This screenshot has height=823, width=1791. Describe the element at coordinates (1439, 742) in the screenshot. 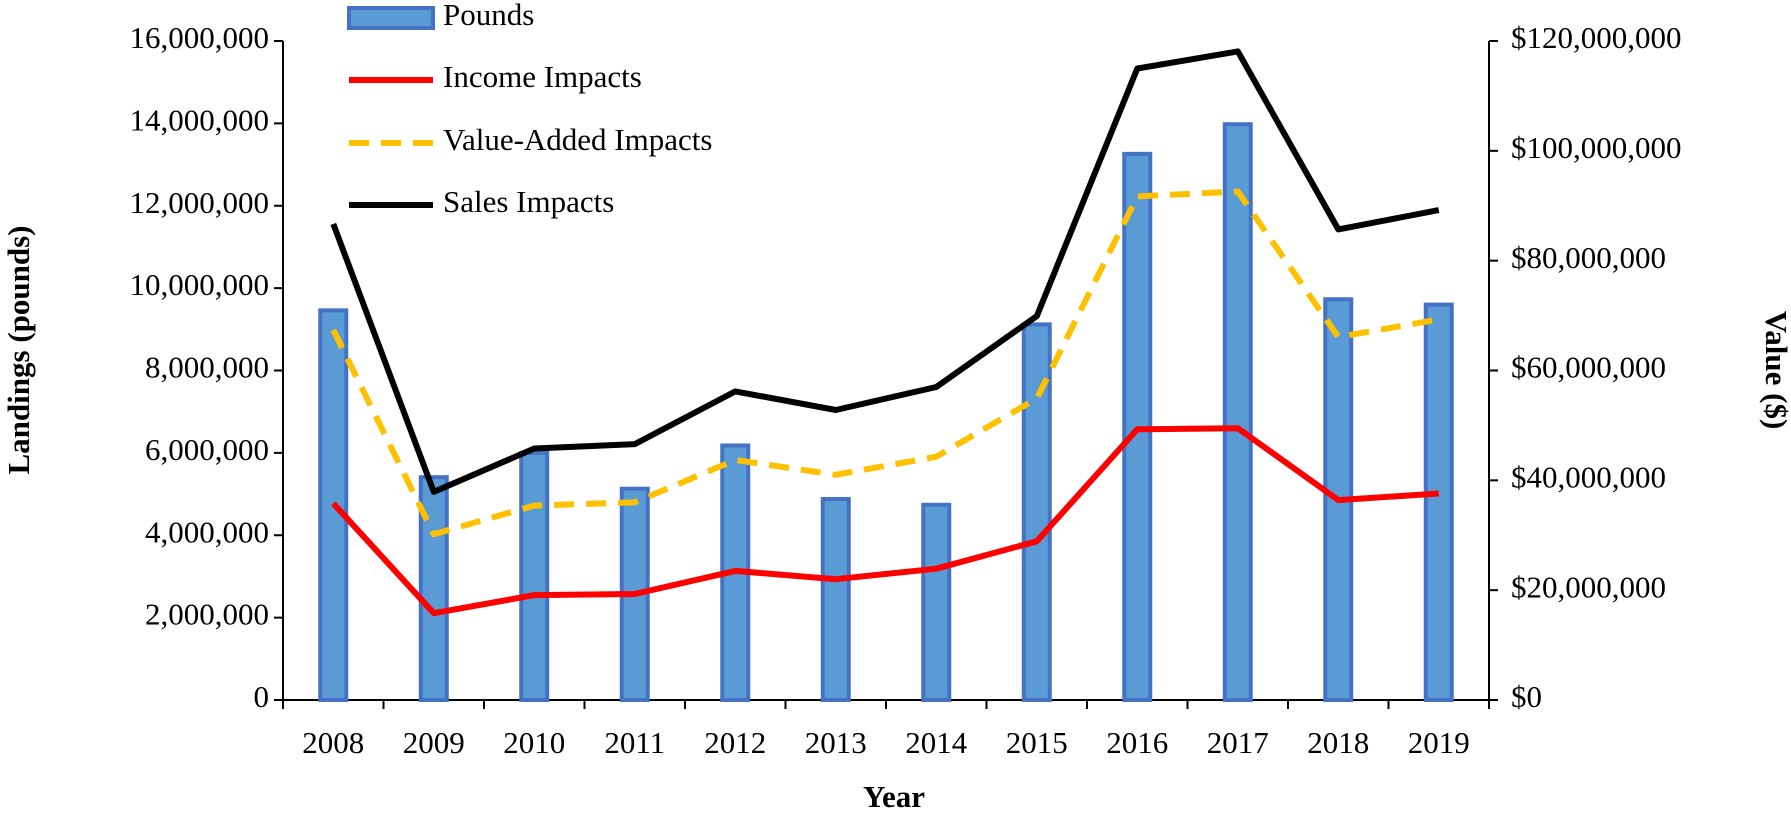

I see `x-tick-label: 2019` at that location.